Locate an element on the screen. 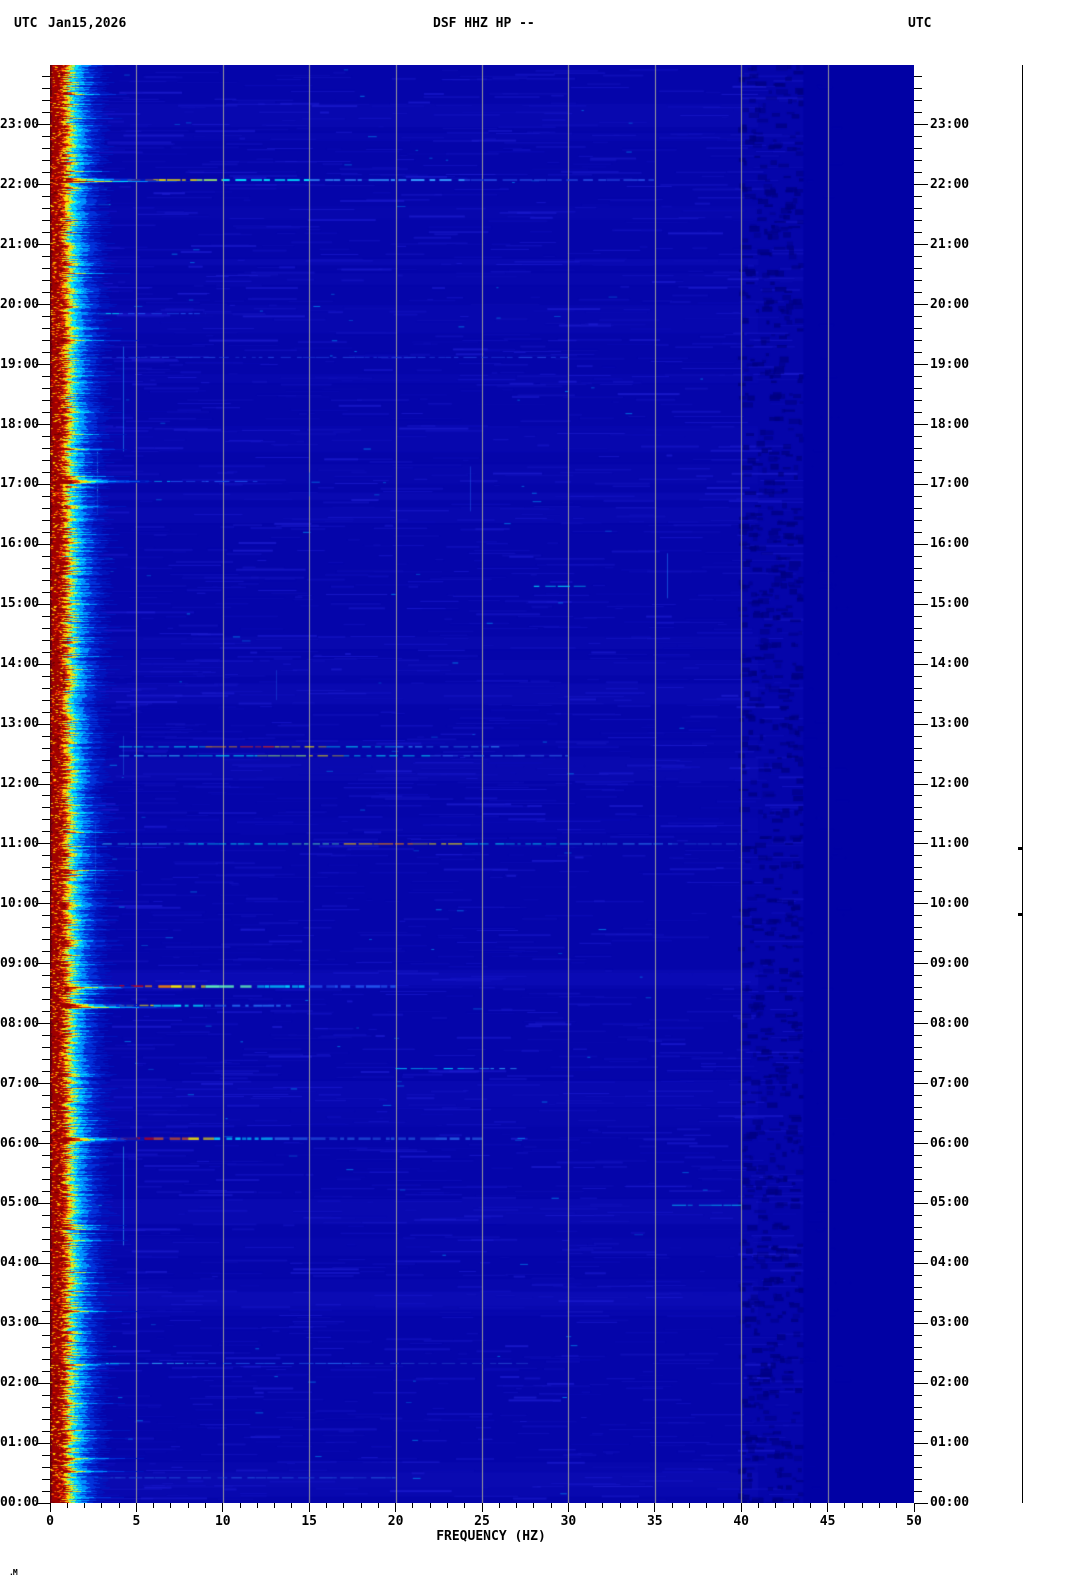  y-hour-label-right: 18:00 is located at coordinates (950, 424).